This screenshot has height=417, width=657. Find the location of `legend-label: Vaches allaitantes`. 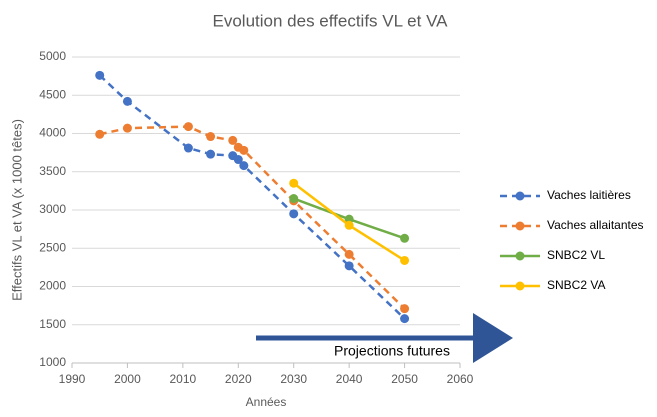

legend-label: Vaches allaitantes is located at coordinates (595, 225).